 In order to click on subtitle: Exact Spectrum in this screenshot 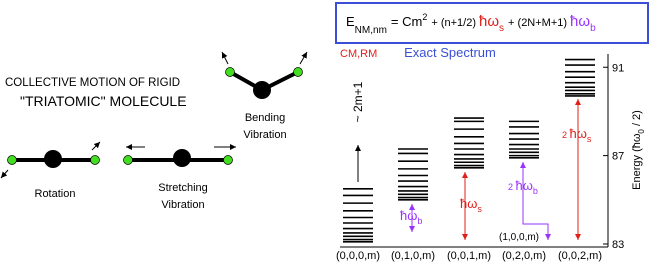, I will do `click(450, 52)`.